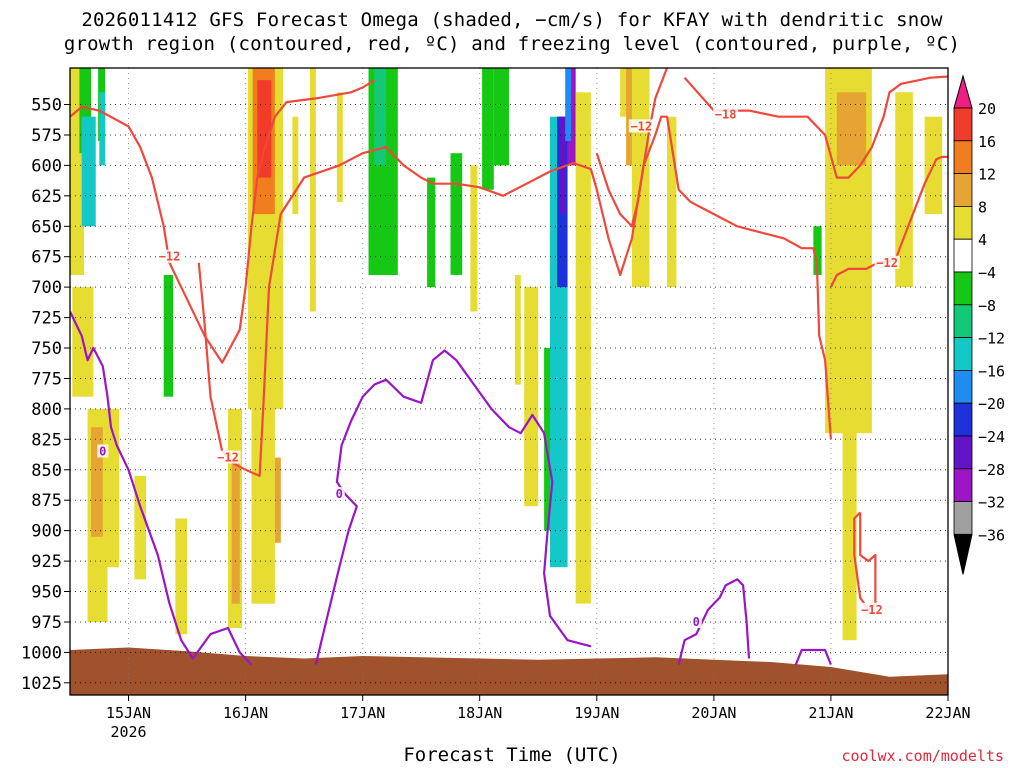  What do you see at coordinates (46, 197) in the screenshot?
I see `y-tick-label-625: 625` at bounding box center [46, 197].